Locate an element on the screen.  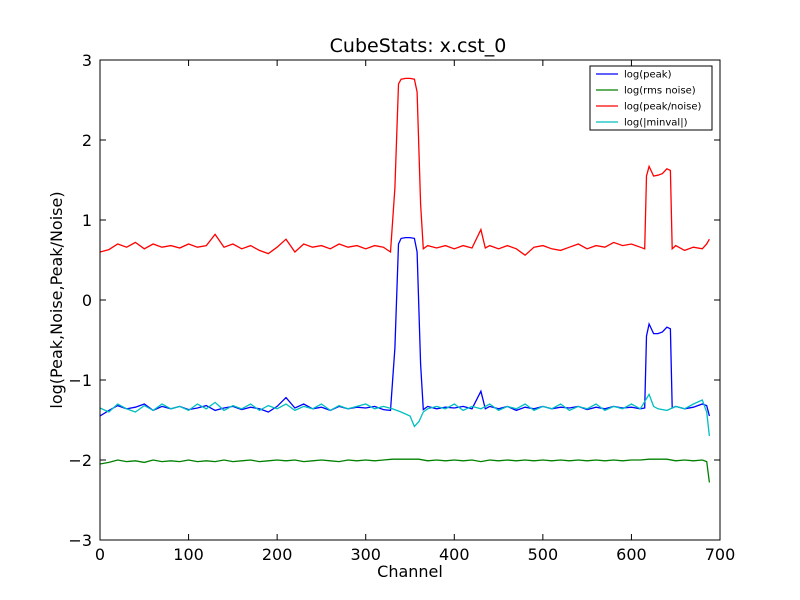
x-axis-label: Channel is located at coordinates (410, 571).